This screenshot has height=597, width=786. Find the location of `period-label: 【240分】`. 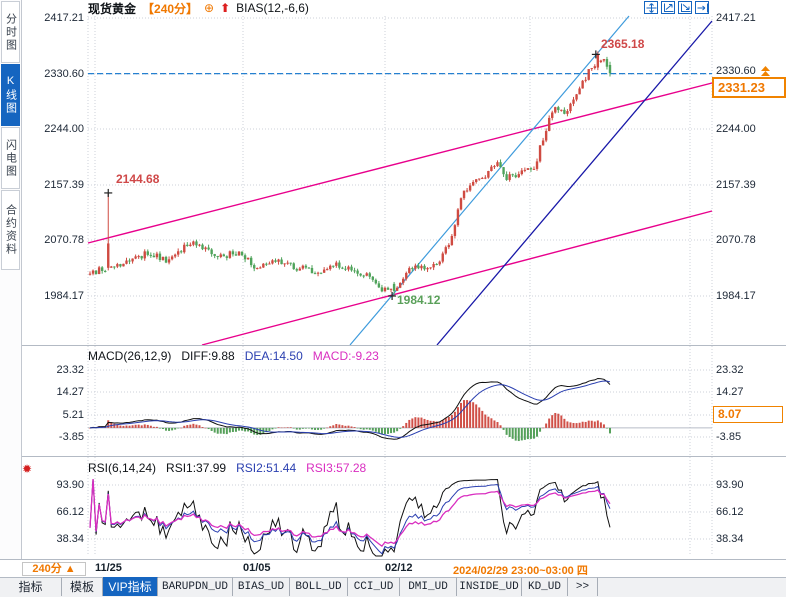

period-label: 【240分】 is located at coordinates (170, 8).